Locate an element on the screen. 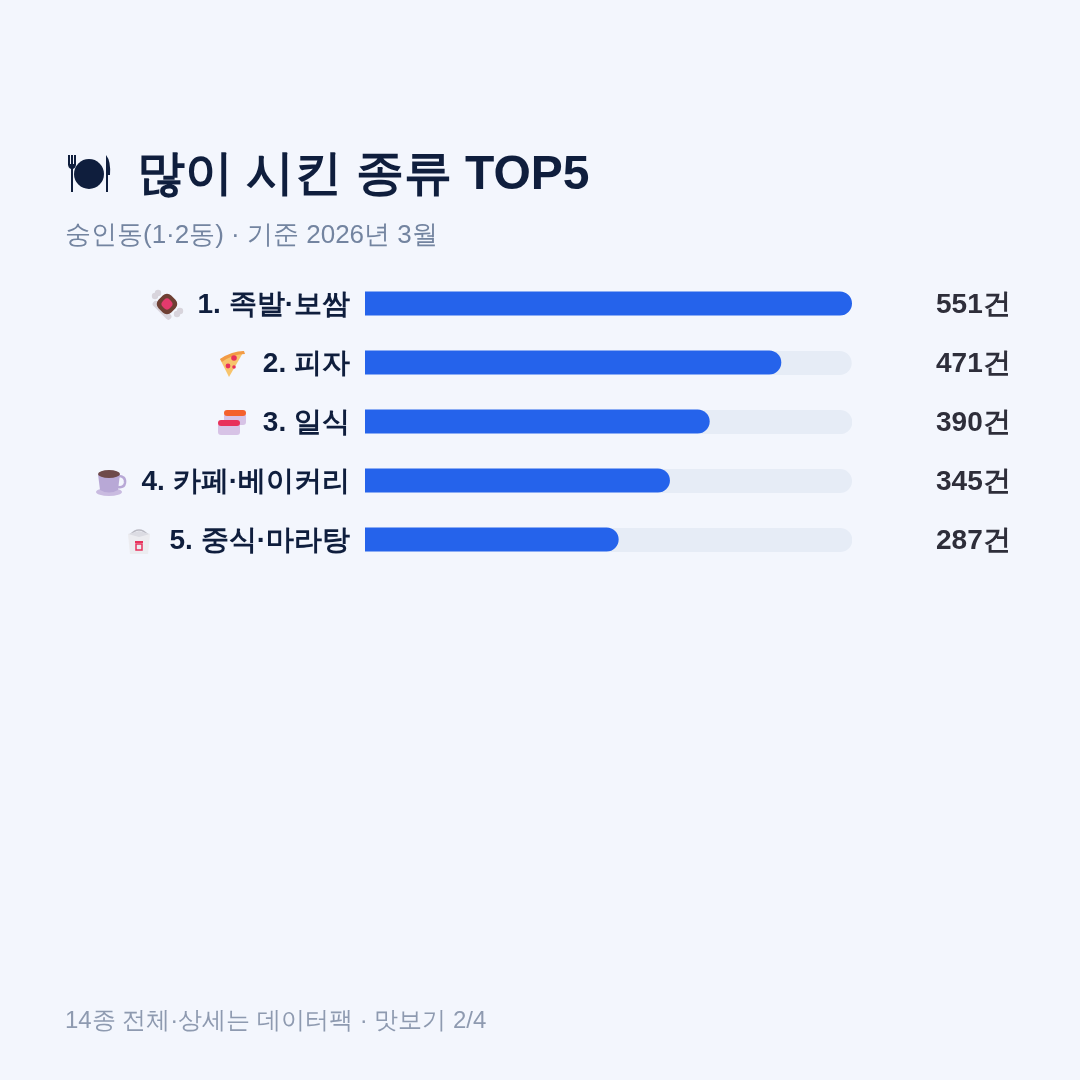 The width and height of the screenshot is (1080, 1080). text: 14종 전체·상세는 데이터팩 · 맛보기 2/4 is located at coordinates (276, 1020).